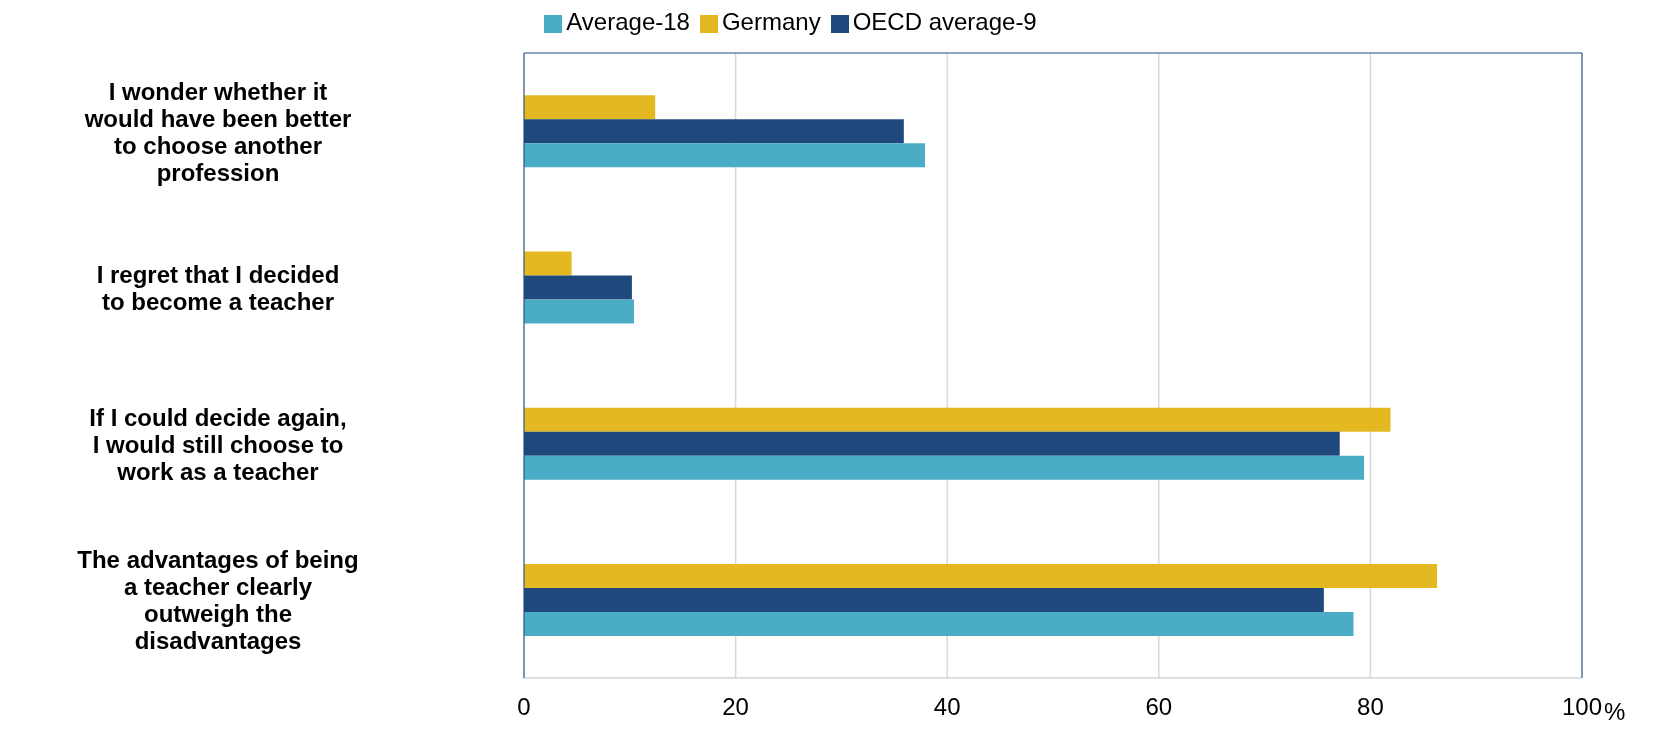 This screenshot has height=733, width=1675. What do you see at coordinates (1582, 707) in the screenshot?
I see `x-tick-label: 100` at bounding box center [1582, 707].